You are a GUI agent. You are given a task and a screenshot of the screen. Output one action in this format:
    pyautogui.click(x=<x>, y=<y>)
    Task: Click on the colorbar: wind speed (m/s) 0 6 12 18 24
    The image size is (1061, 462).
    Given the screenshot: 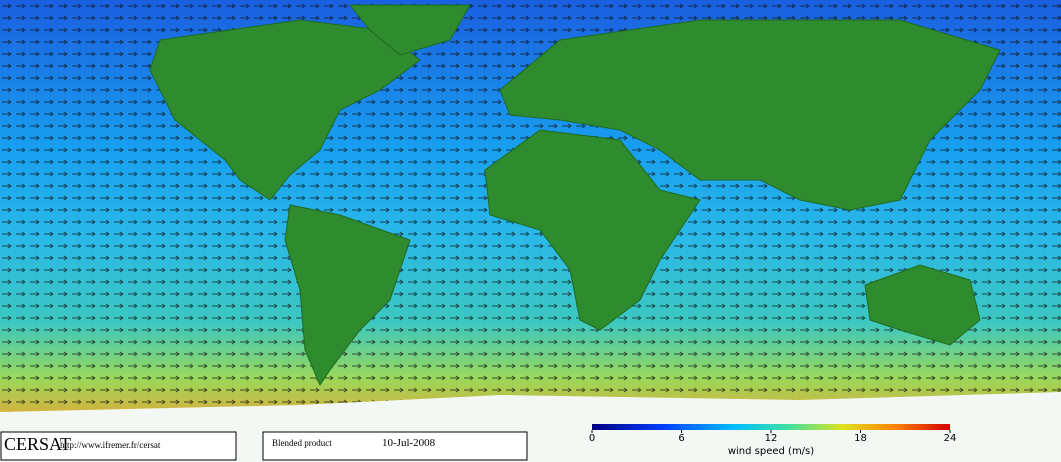 What is the action you would take?
    pyautogui.click(x=773, y=440)
    